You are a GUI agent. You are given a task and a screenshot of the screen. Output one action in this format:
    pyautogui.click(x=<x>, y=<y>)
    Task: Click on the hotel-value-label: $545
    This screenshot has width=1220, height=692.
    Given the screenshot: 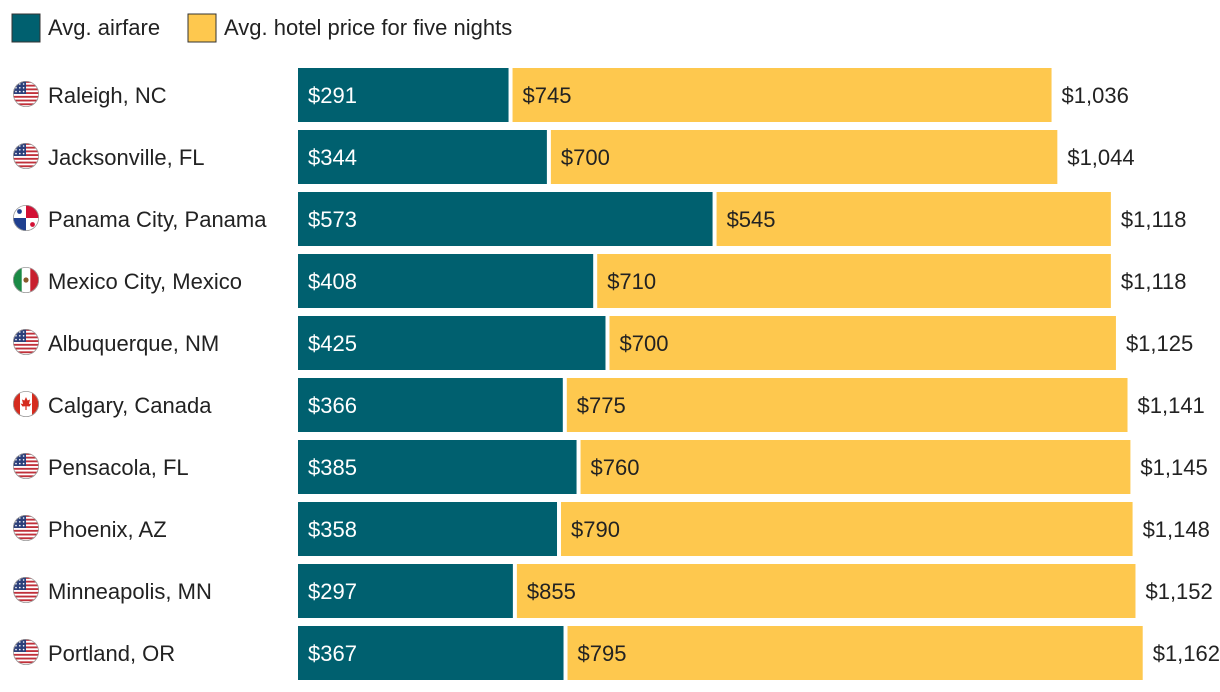 What is the action you would take?
    pyautogui.click(x=751, y=219)
    